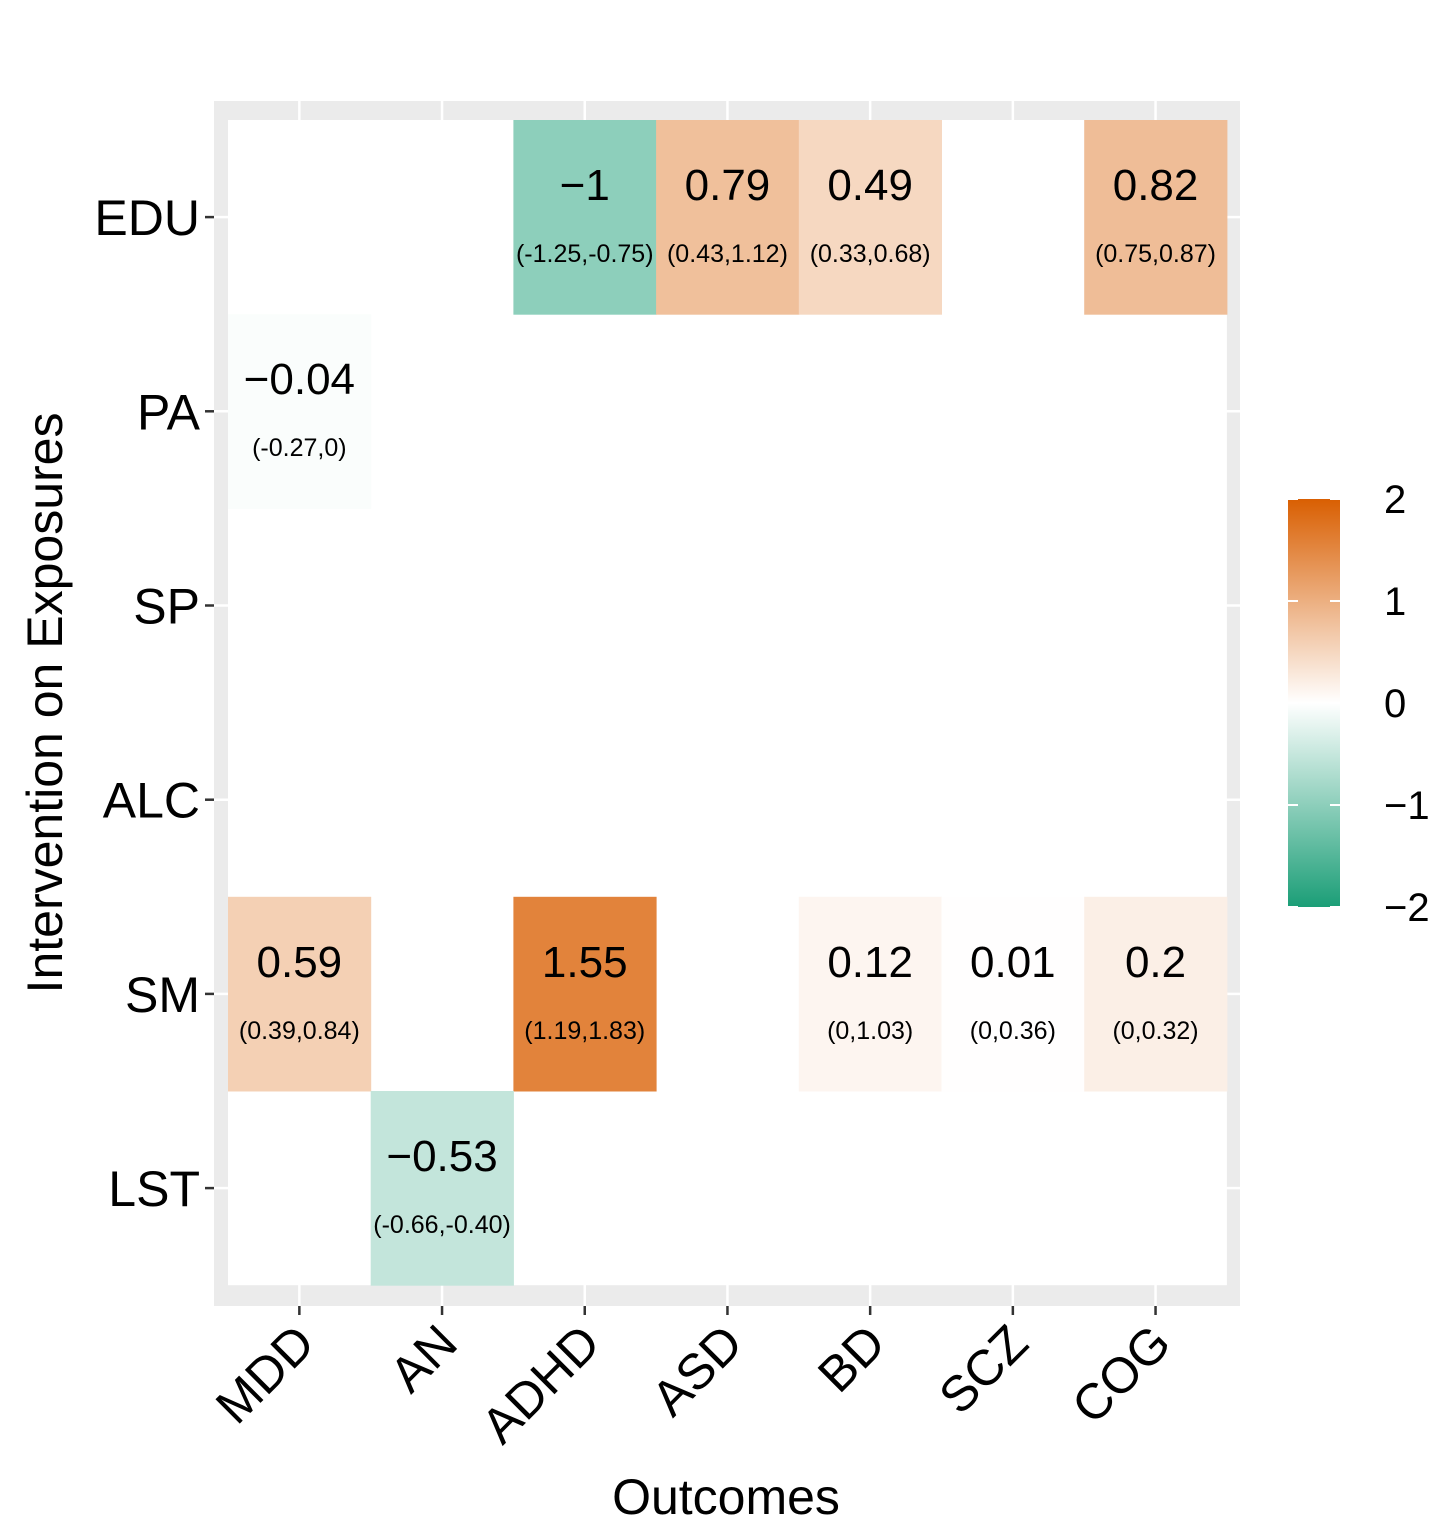  What do you see at coordinates (299, 448) in the screenshot?
I see `cell-ci-label: (-0.27,0)` at bounding box center [299, 448].